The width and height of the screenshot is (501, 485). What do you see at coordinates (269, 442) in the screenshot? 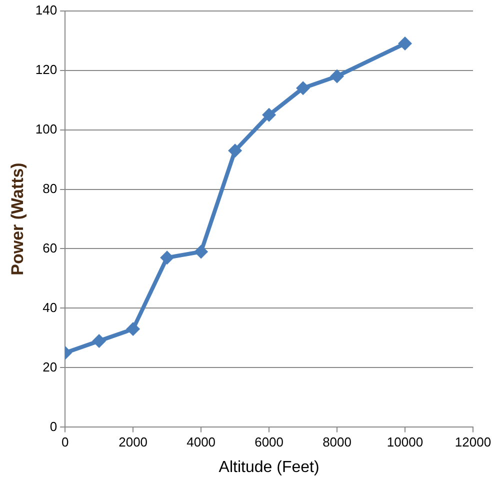
I see `x-tick-label: 6000` at bounding box center [269, 442].